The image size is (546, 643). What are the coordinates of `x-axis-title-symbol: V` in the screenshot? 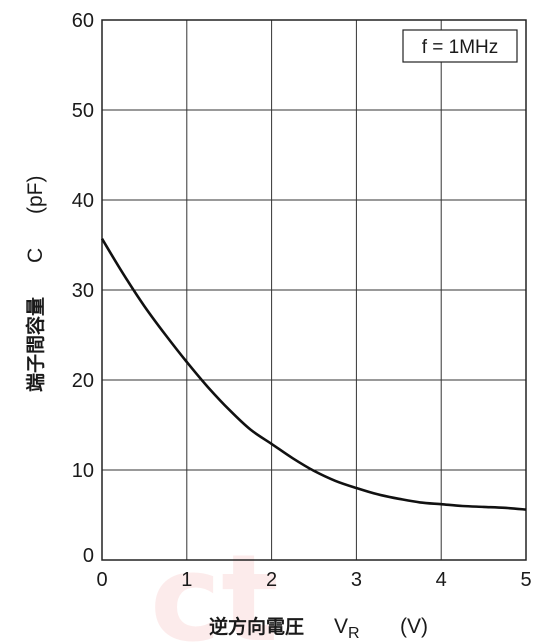 It's located at (341, 626).